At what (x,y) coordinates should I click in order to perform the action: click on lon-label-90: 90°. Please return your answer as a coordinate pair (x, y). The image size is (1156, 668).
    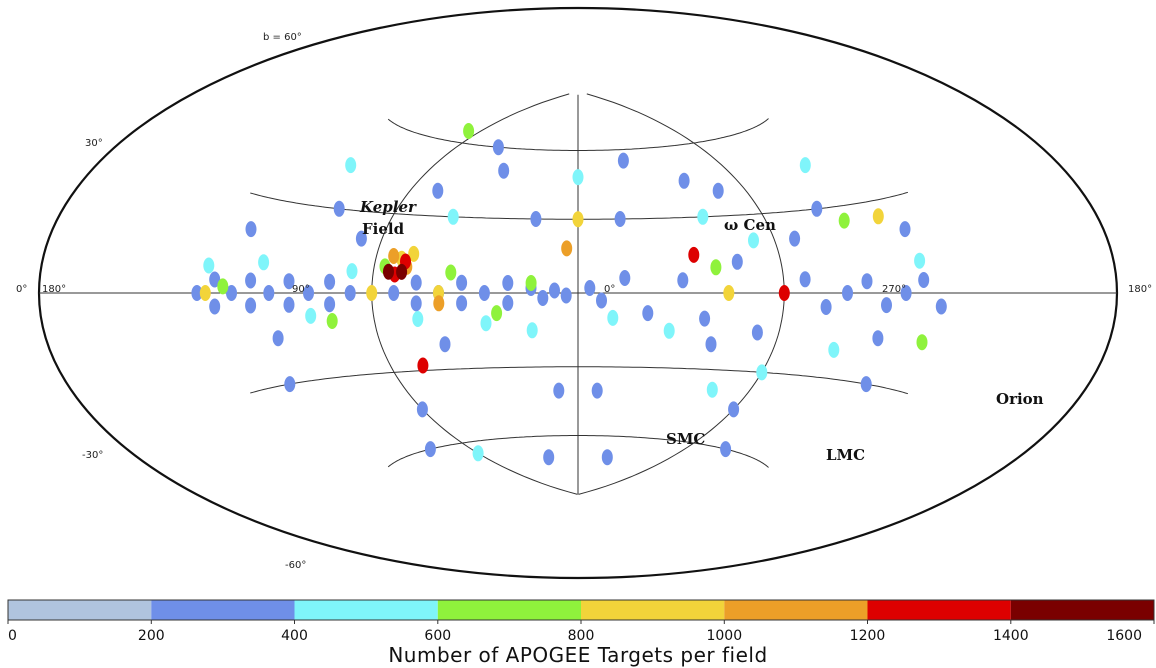
    Looking at the image, I should click on (301, 289).